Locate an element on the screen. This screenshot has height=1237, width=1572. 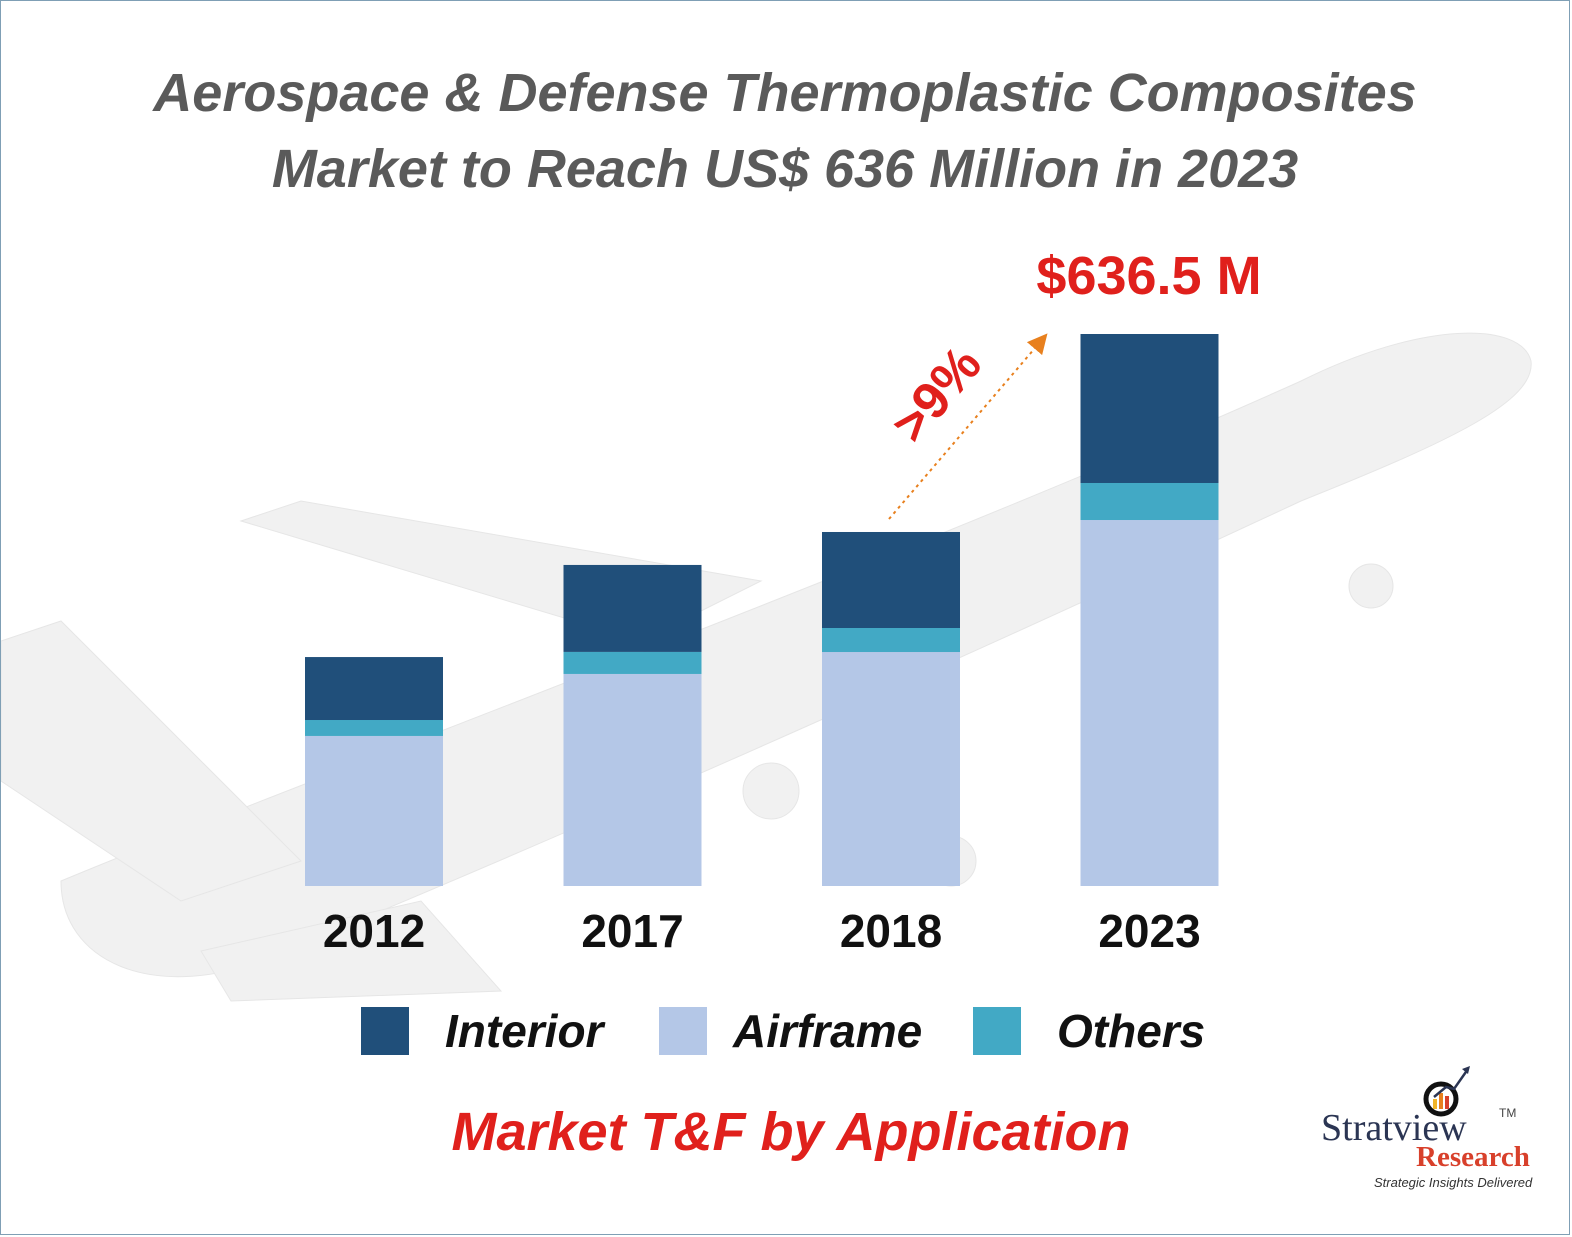
bar-interior-2018 is located at coordinates (891, 579).